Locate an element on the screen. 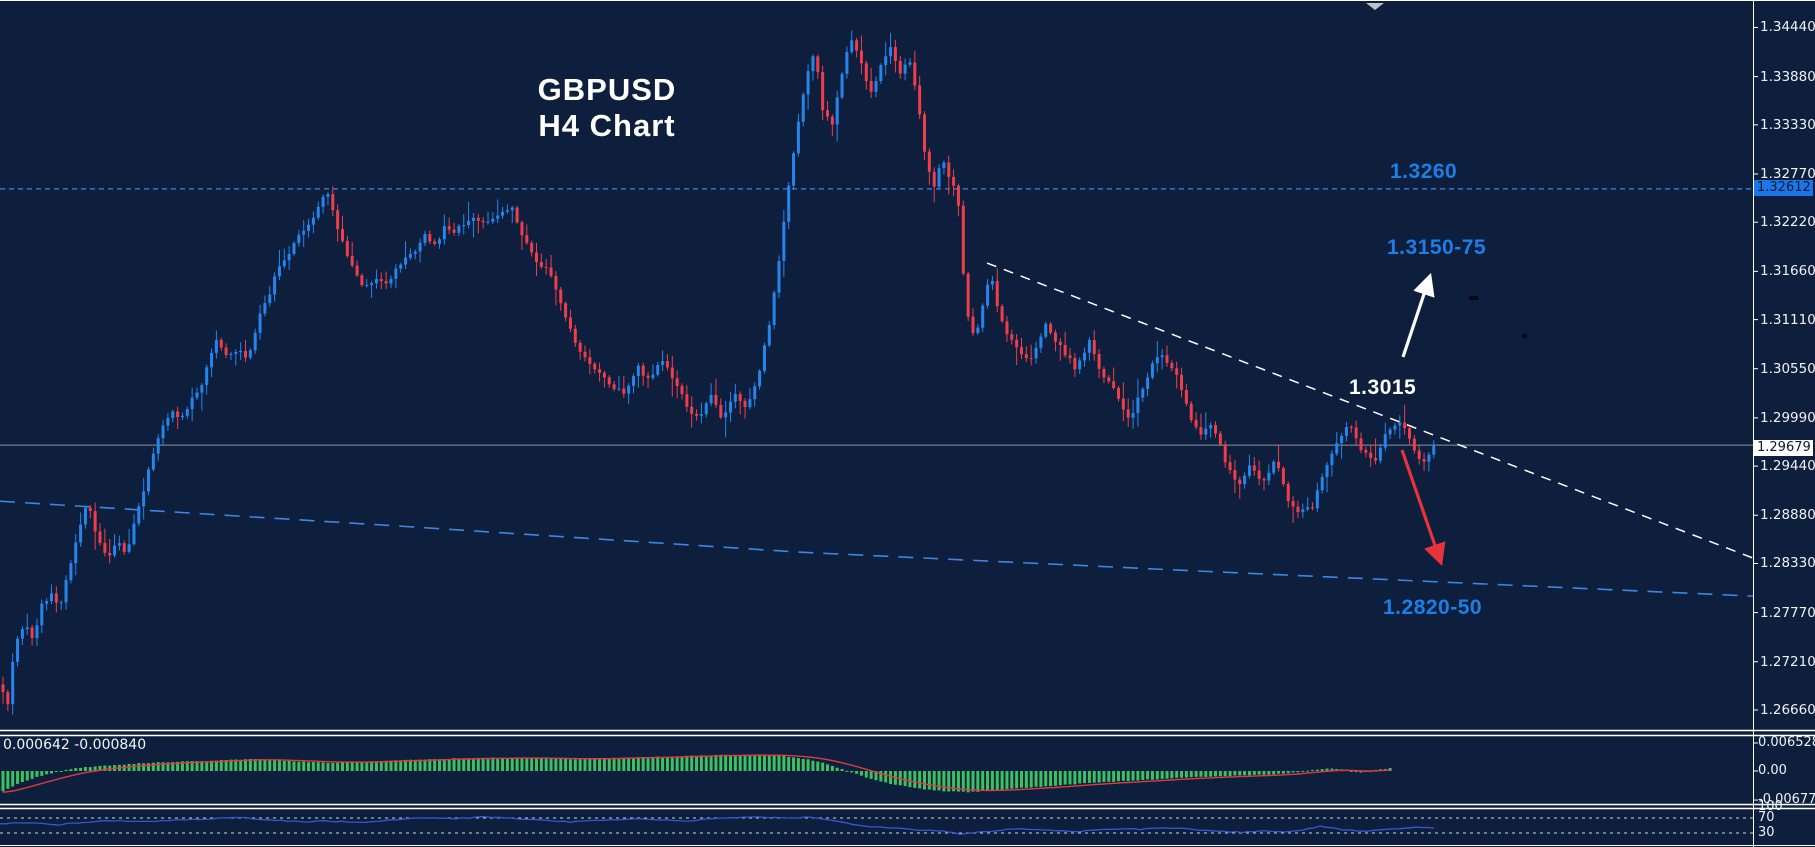 This screenshot has height=847, width=1815. macd-histogram-group is located at coordinates (696, 773).